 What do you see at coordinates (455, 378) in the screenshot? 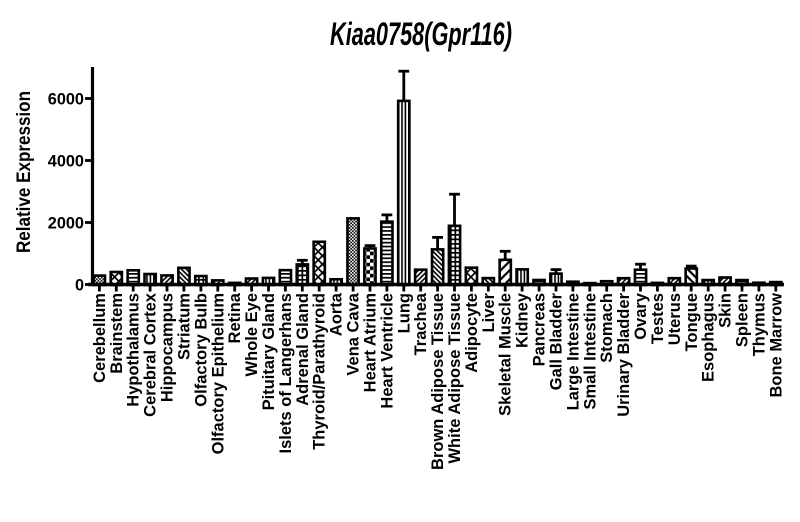
I see `svg-text: White Adipose Tissue` at bounding box center [455, 378].